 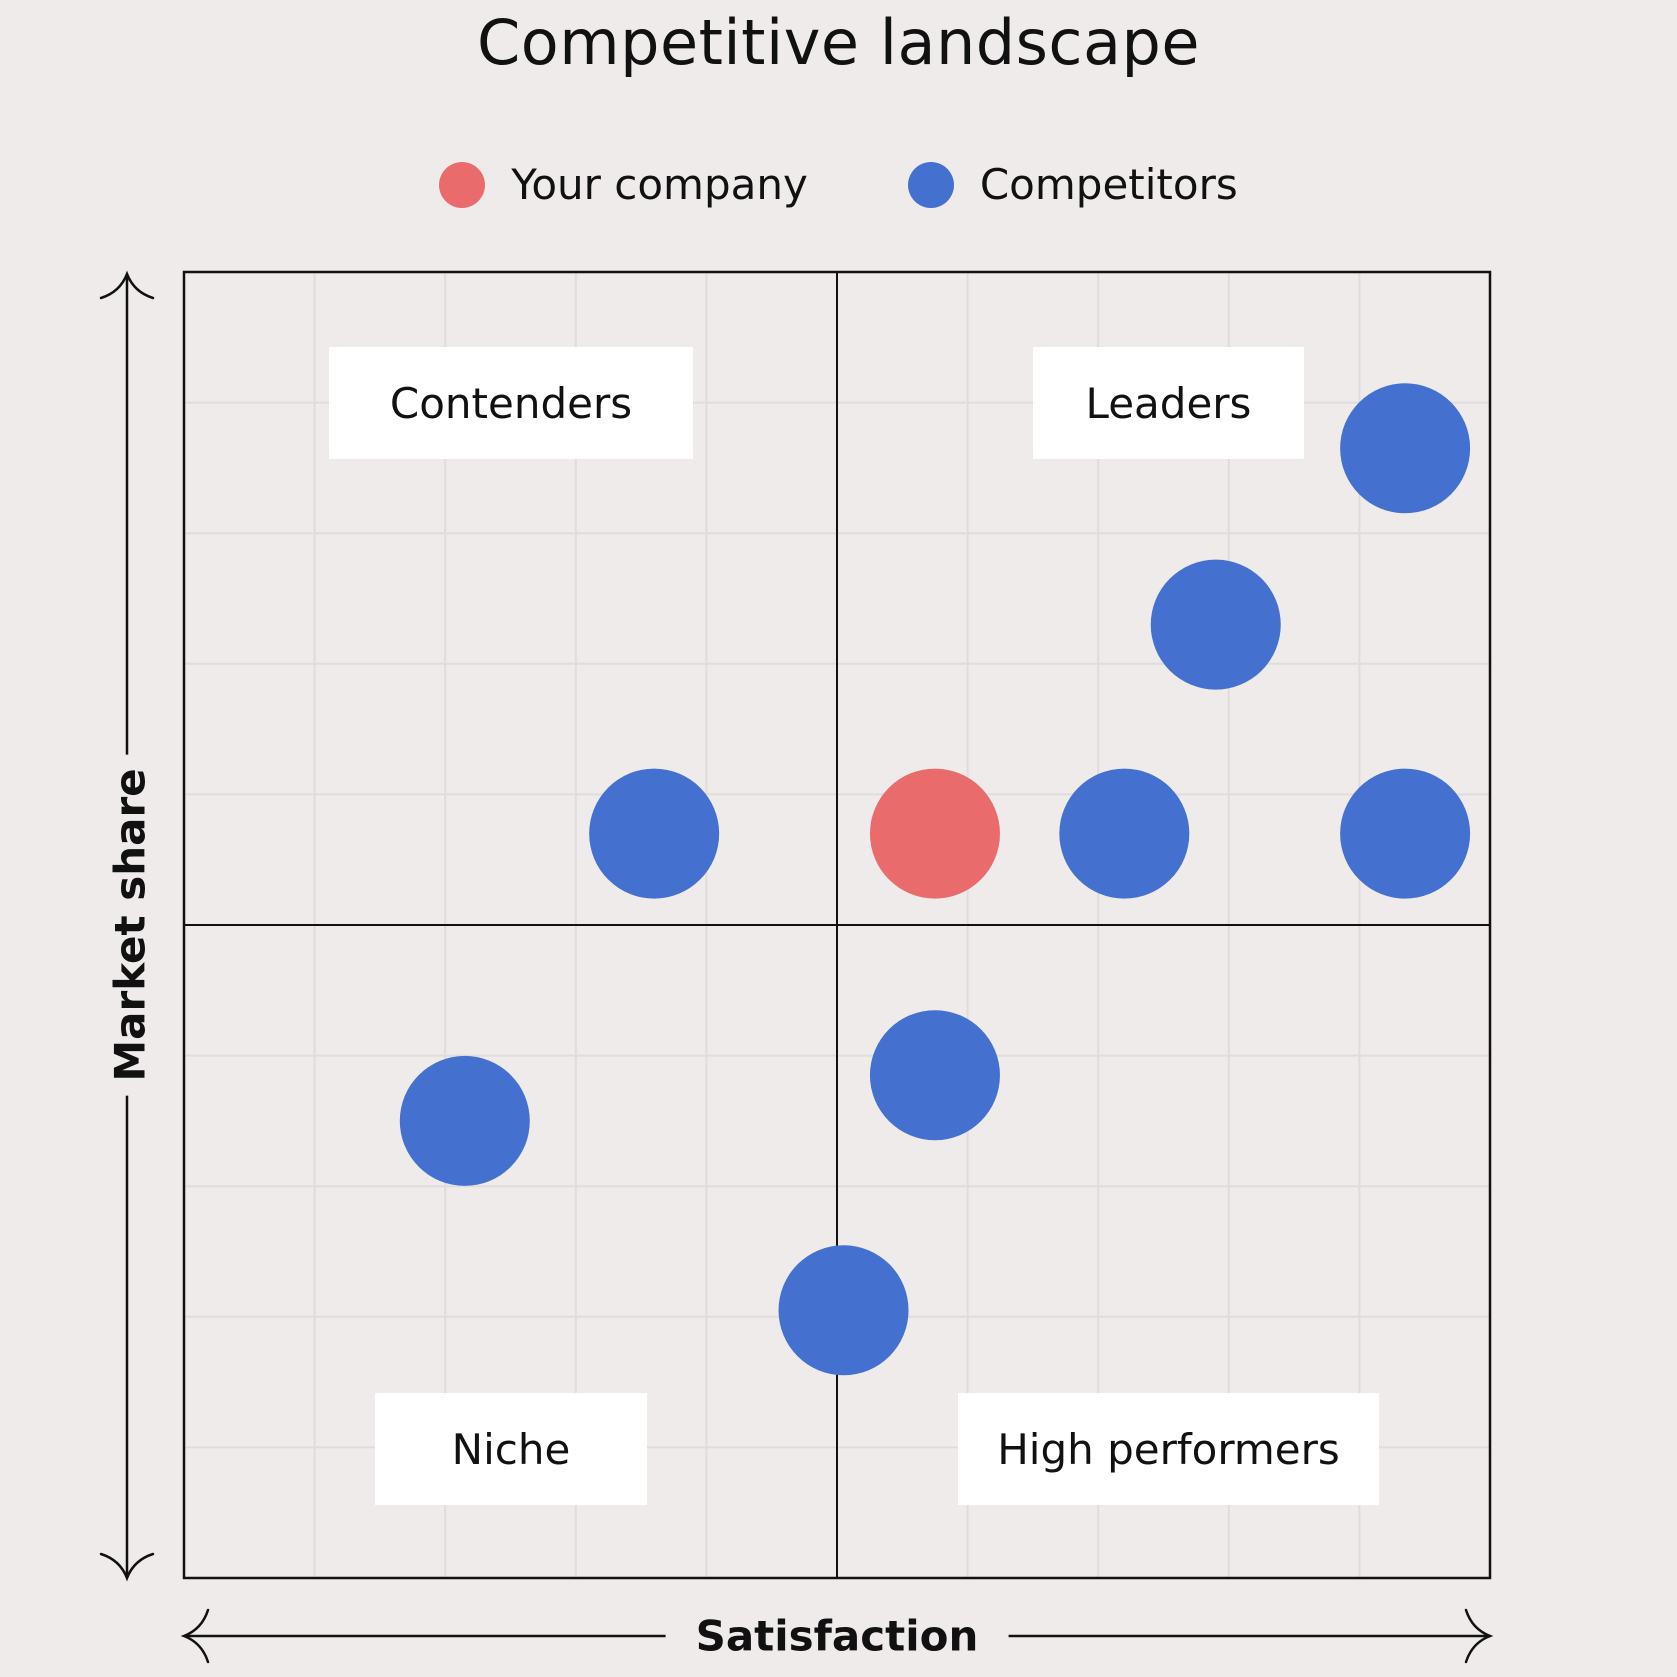 What do you see at coordinates (195, 1636) in the screenshot?
I see `x-axis-arrow-left-icon` at bounding box center [195, 1636].